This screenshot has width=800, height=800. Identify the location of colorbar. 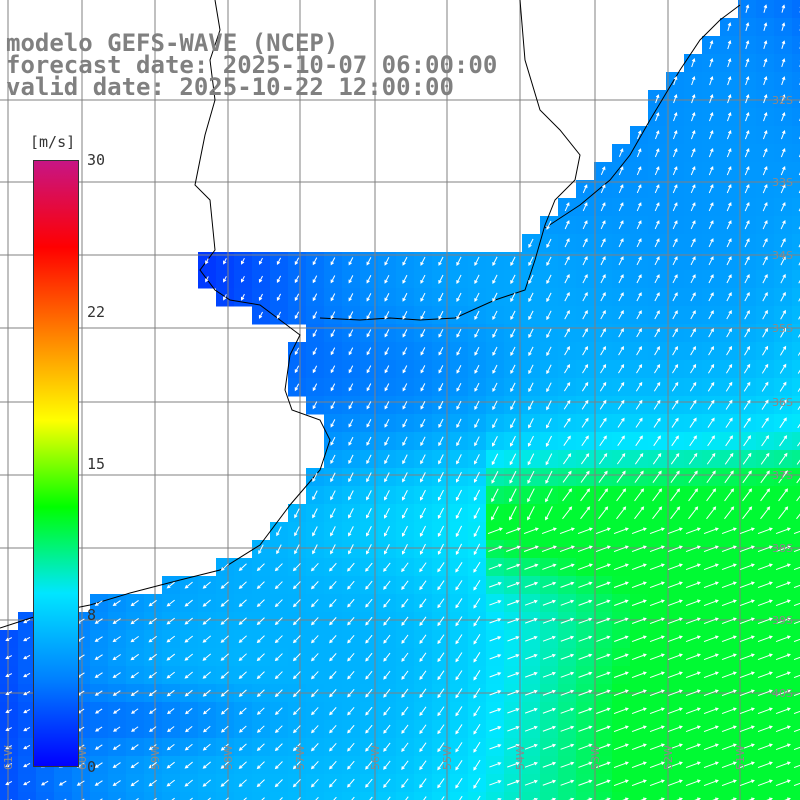
(56, 463).